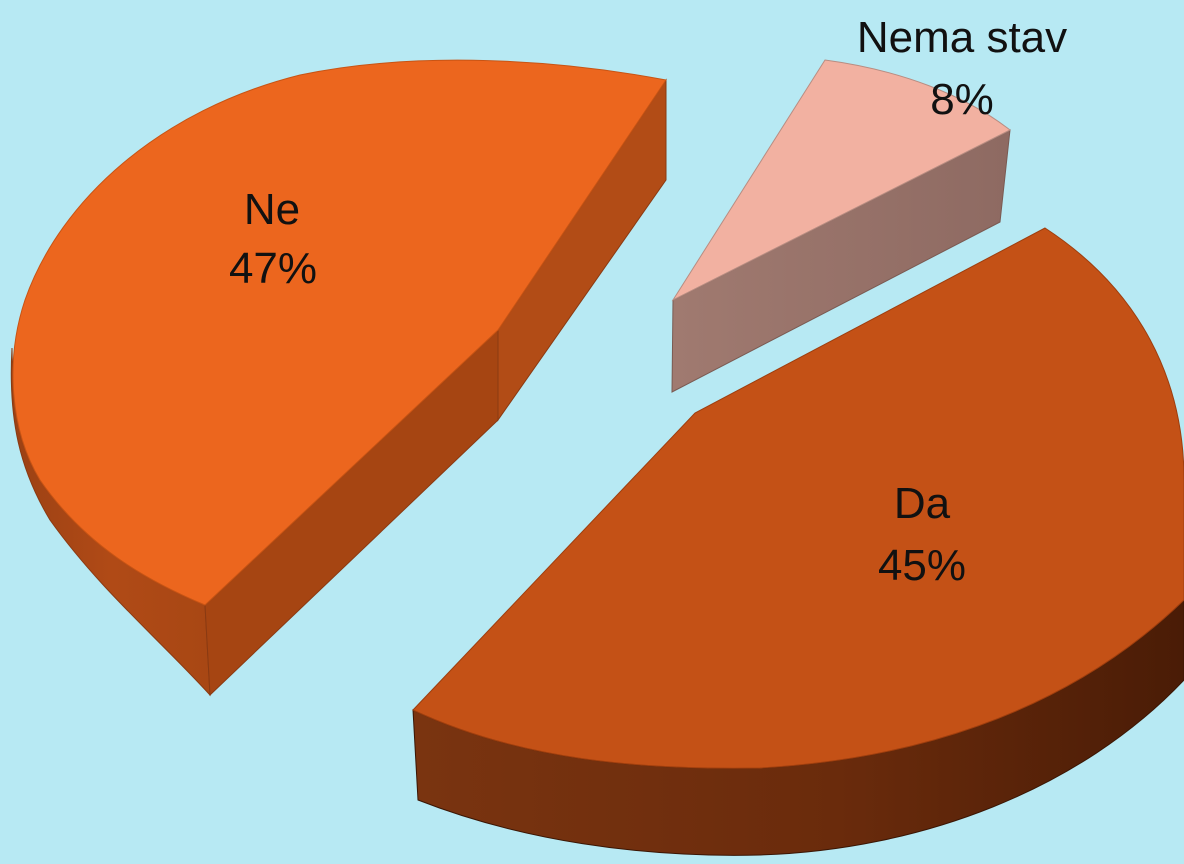 Image resolution: width=1184 pixels, height=864 pixels. Describe the element at coordinates (922, 503) in the screenshot. I see `slice-label-da: Da` at that location.